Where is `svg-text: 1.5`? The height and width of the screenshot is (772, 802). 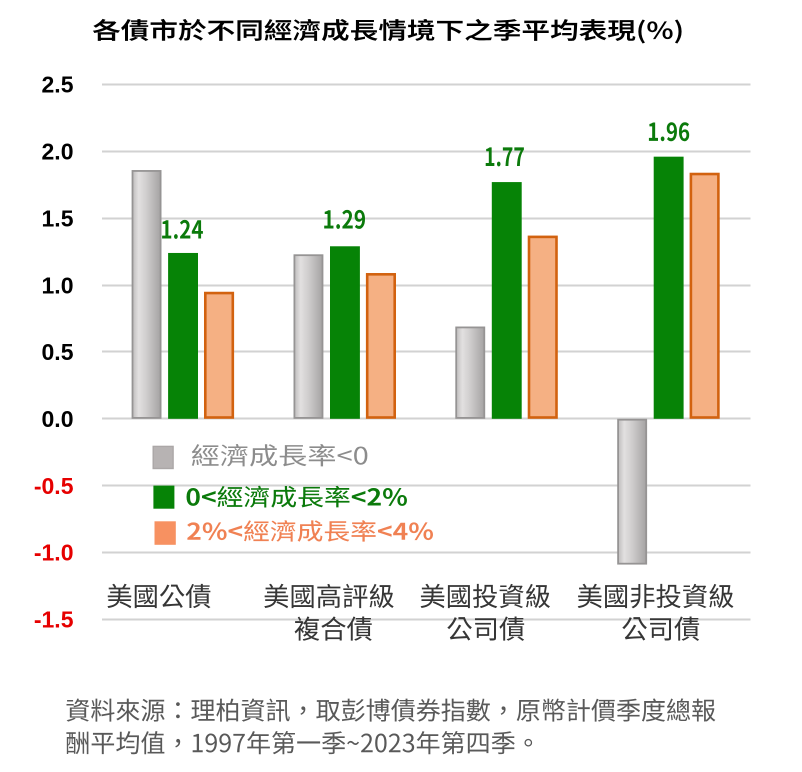 svg-text: 1.5 is located at coordinates (58, 218).